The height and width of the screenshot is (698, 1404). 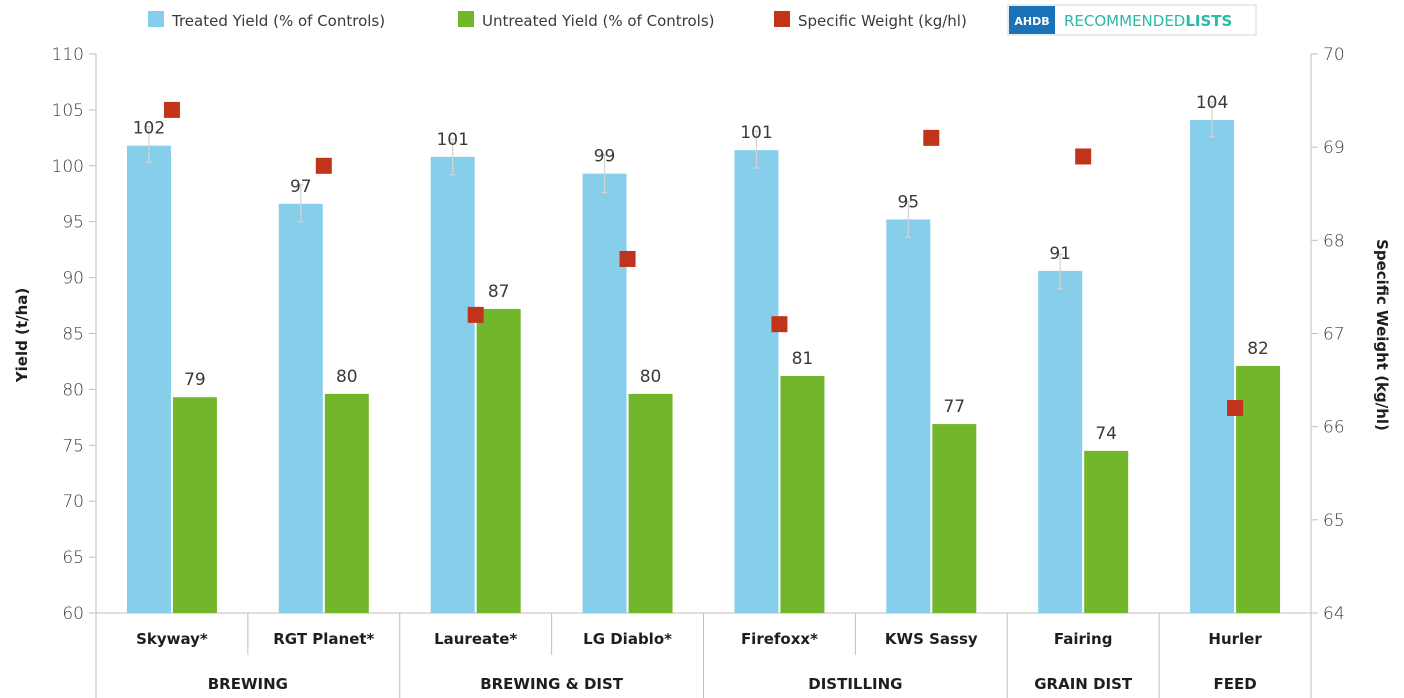 What do you see at coordinates (954, 407) in the screenshot?
I see `data-label-untreated: 77` at bounding box center [954, 407].